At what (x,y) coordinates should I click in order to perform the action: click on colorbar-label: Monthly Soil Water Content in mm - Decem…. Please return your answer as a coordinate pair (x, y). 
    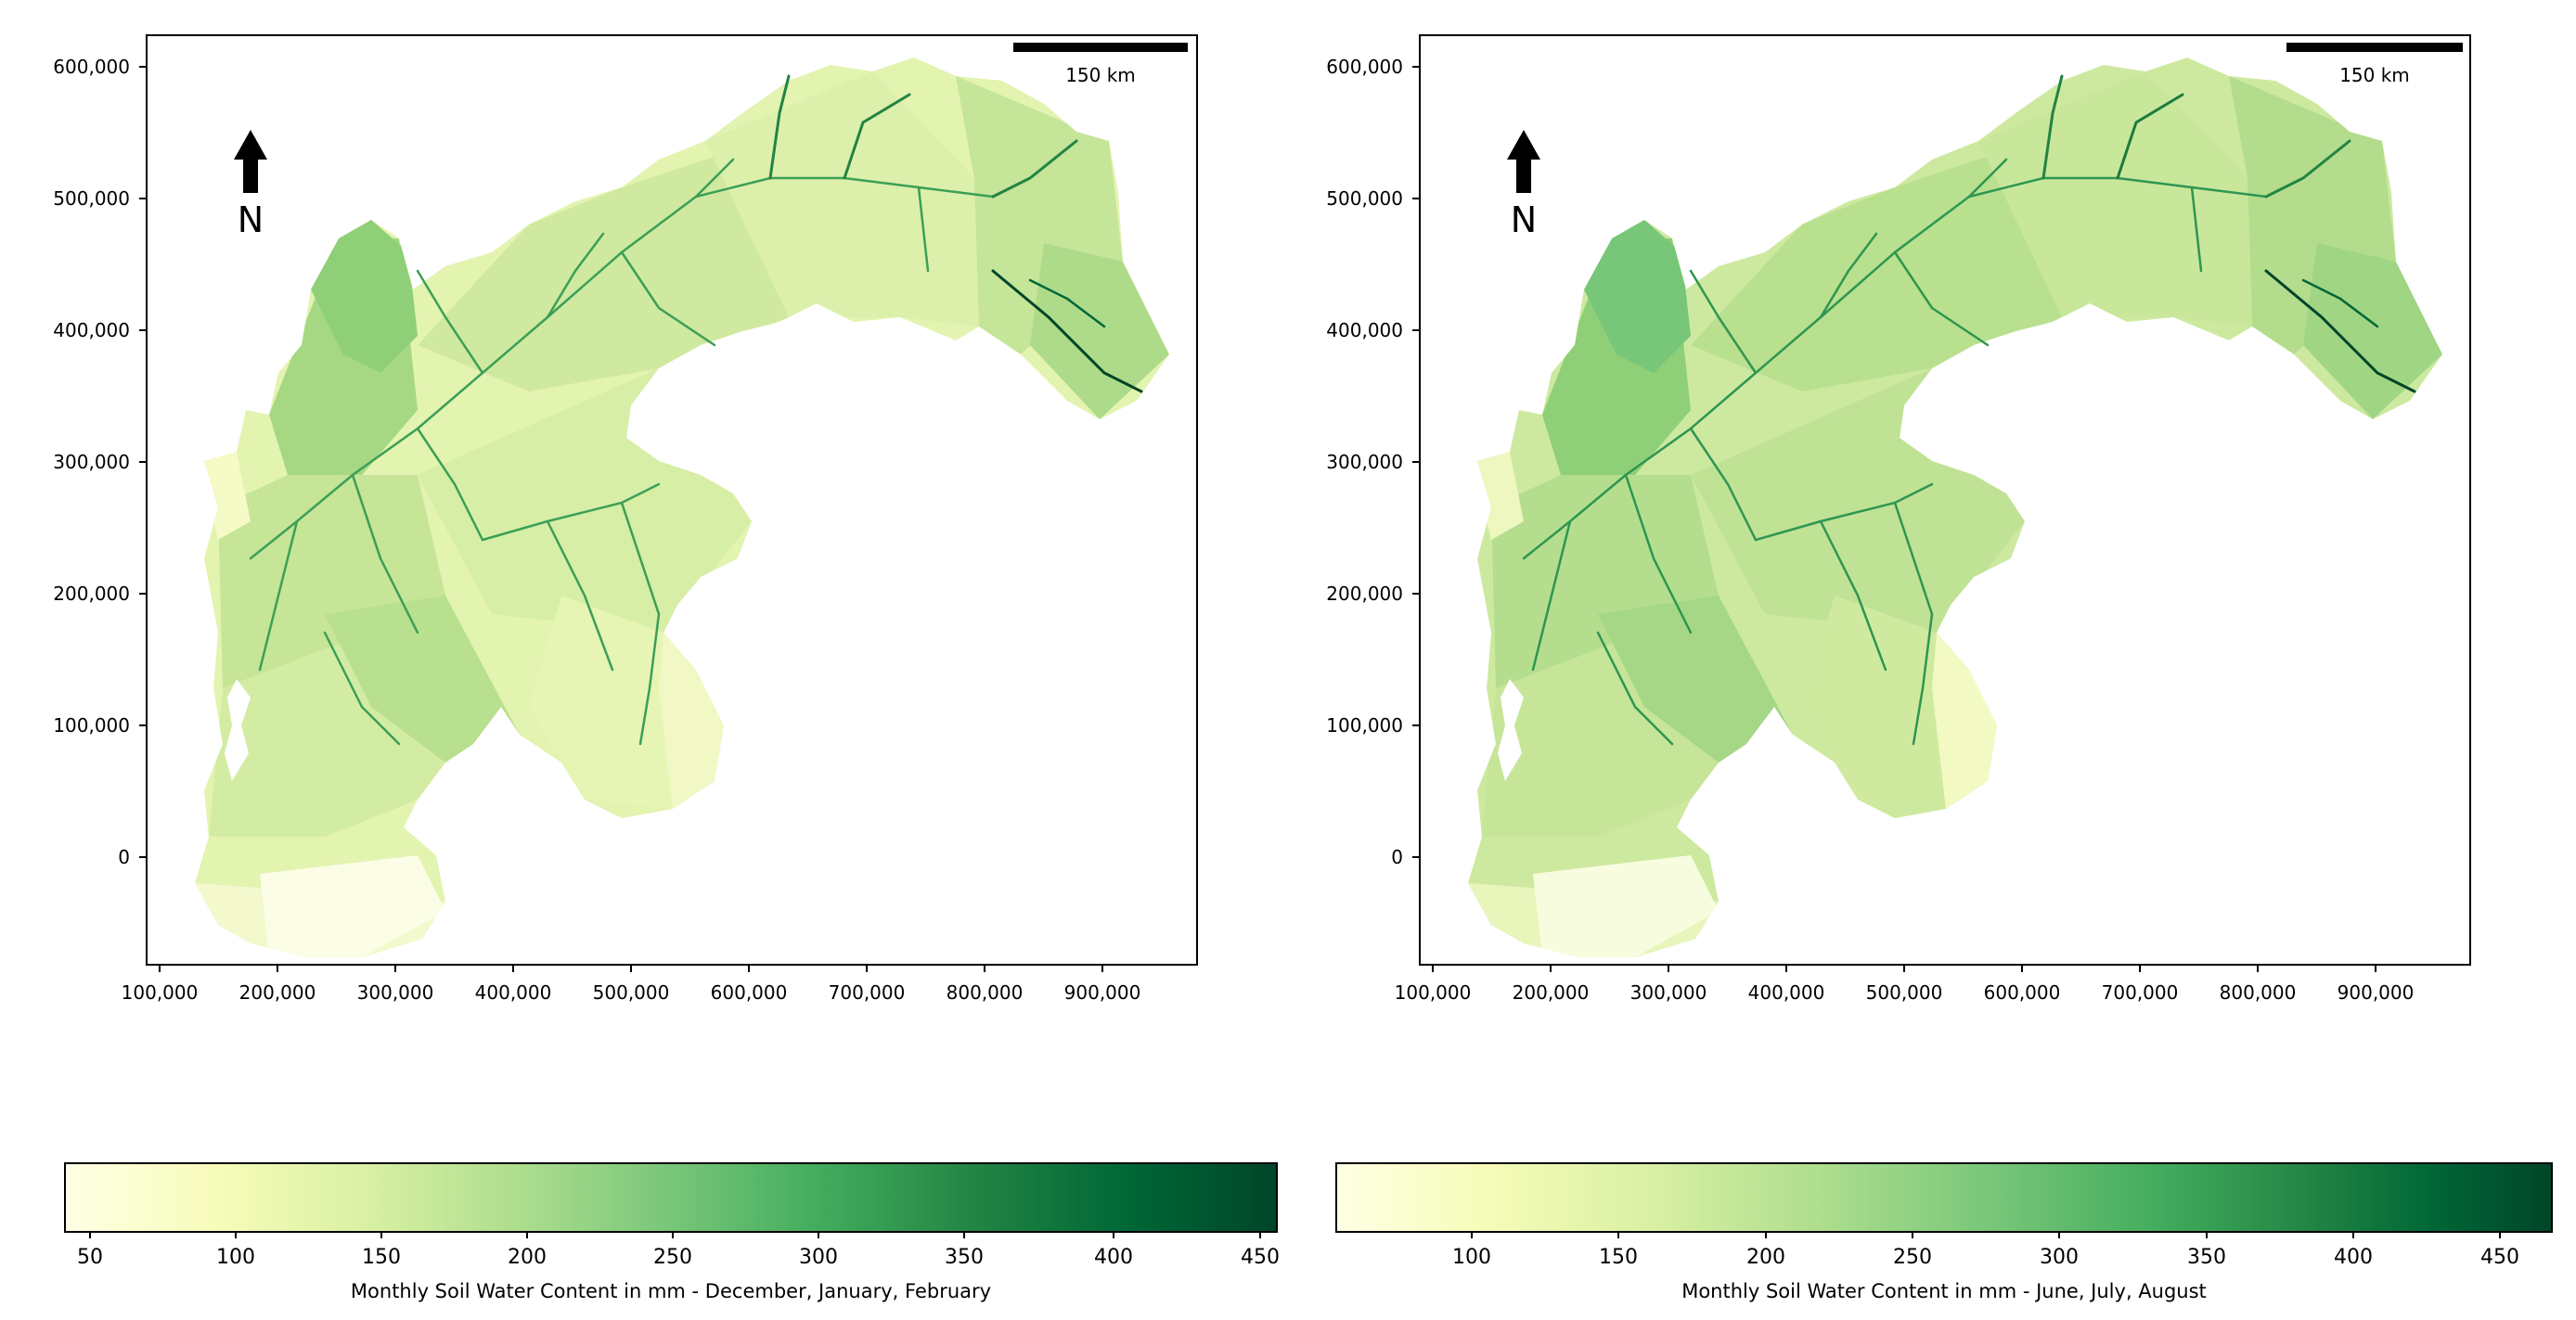
    Looking at the image, I should click on (671, 1291).